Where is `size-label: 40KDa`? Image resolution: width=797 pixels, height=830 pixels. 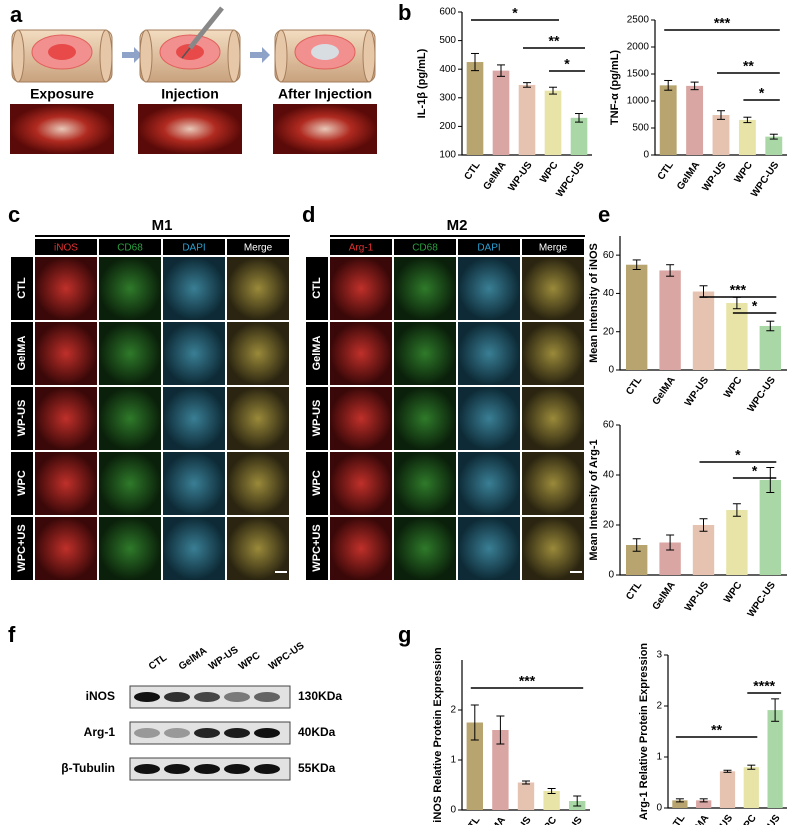 size-label: 40KDa is located at coordinates (317, 732).